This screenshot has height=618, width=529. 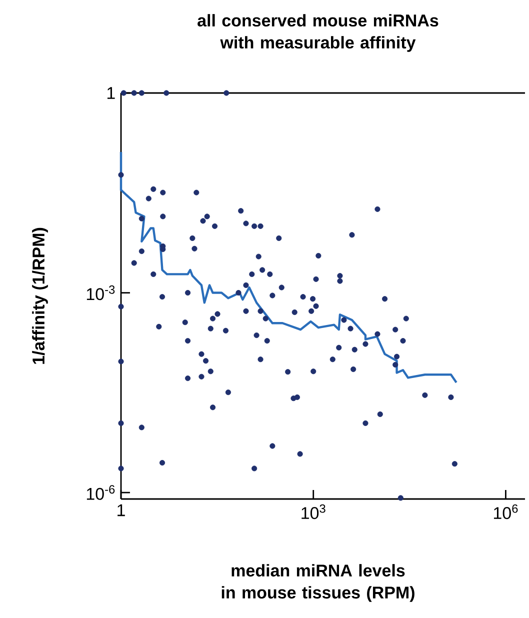 What do you see at coordinates (100, 292) in the screenshot?
I see `y-tick-label: 10$^{-3}$` at bounding box center [100, 292].